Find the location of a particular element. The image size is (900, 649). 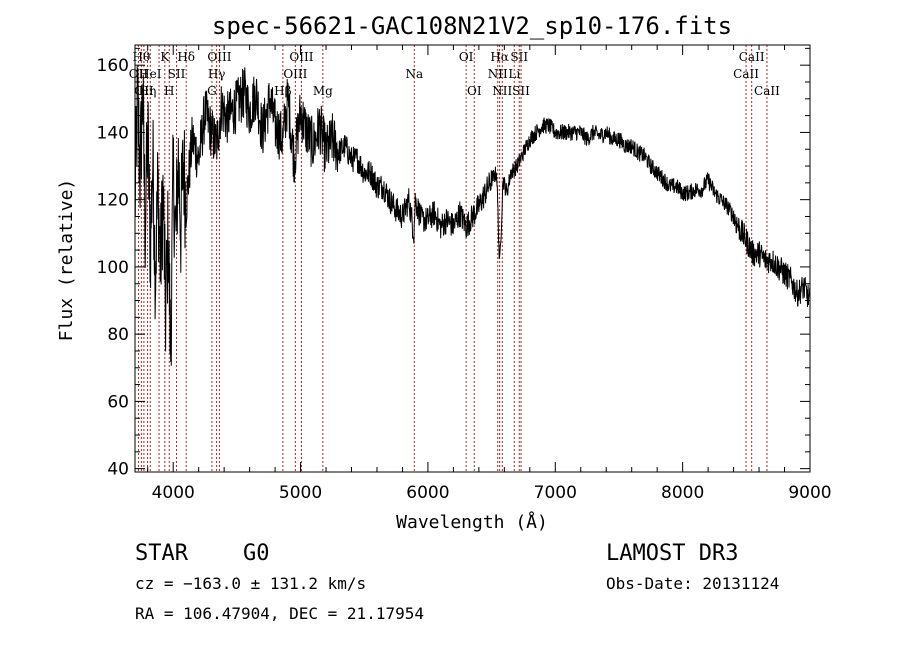

spectral-line-label: H is located at coordinates (169, 91).